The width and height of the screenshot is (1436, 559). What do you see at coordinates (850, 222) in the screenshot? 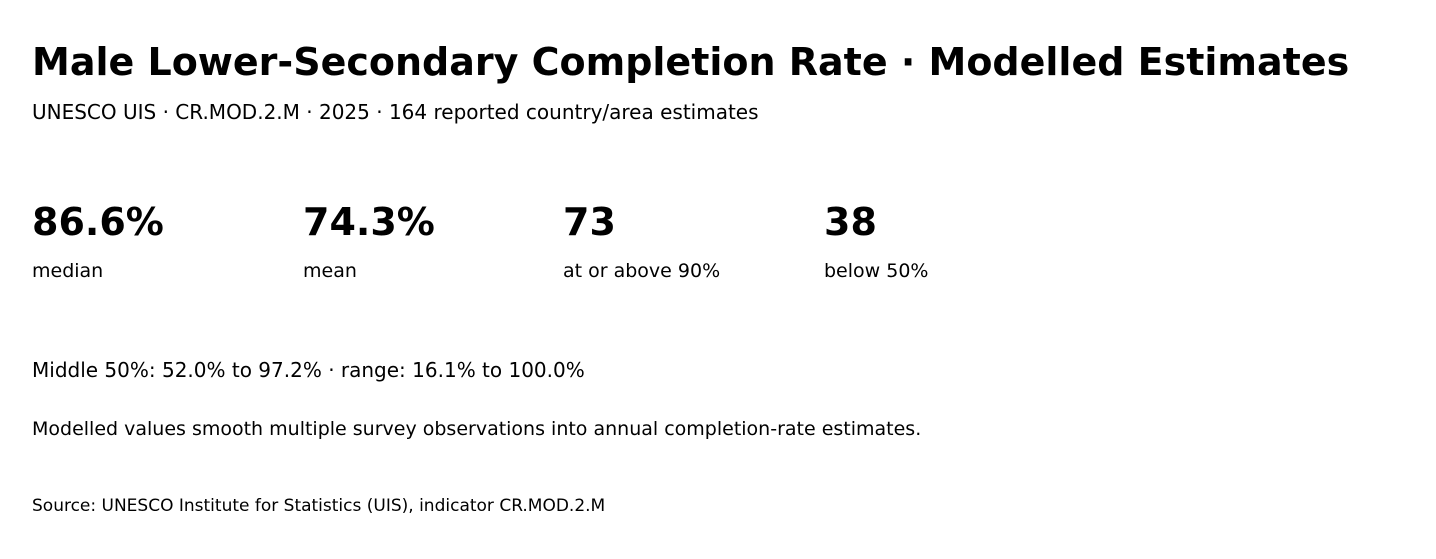
I see `stat-value: 38` at bounding box center [850, 222].